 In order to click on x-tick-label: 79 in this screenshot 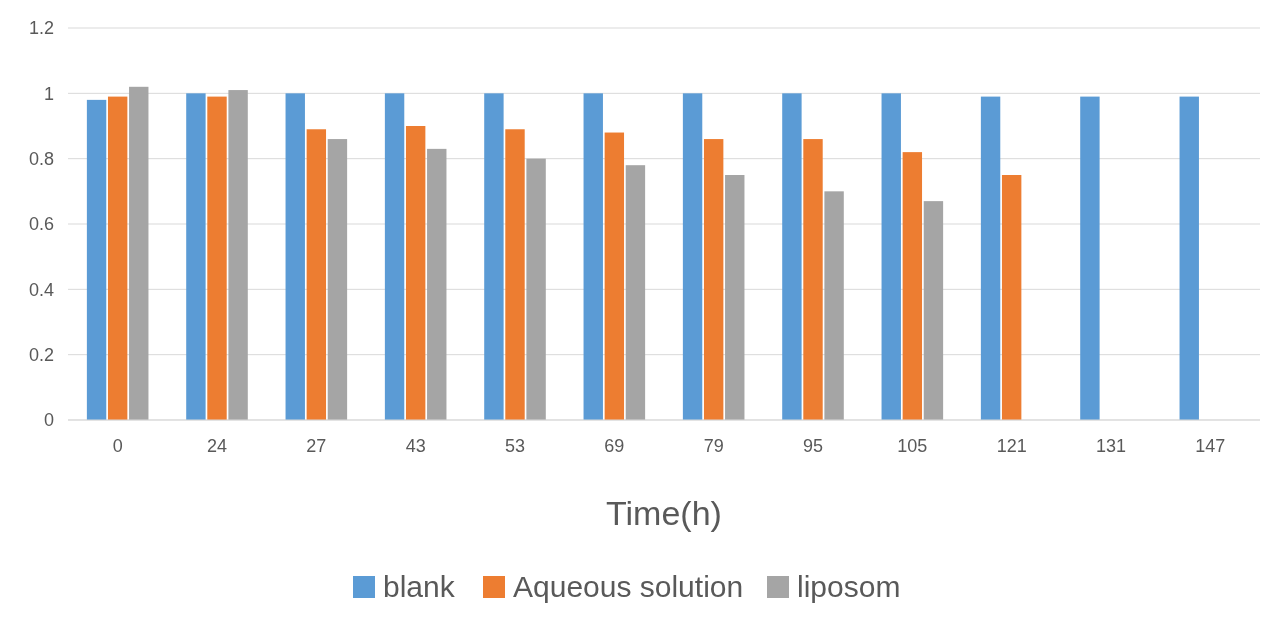, I will do `click(713, 446)`.